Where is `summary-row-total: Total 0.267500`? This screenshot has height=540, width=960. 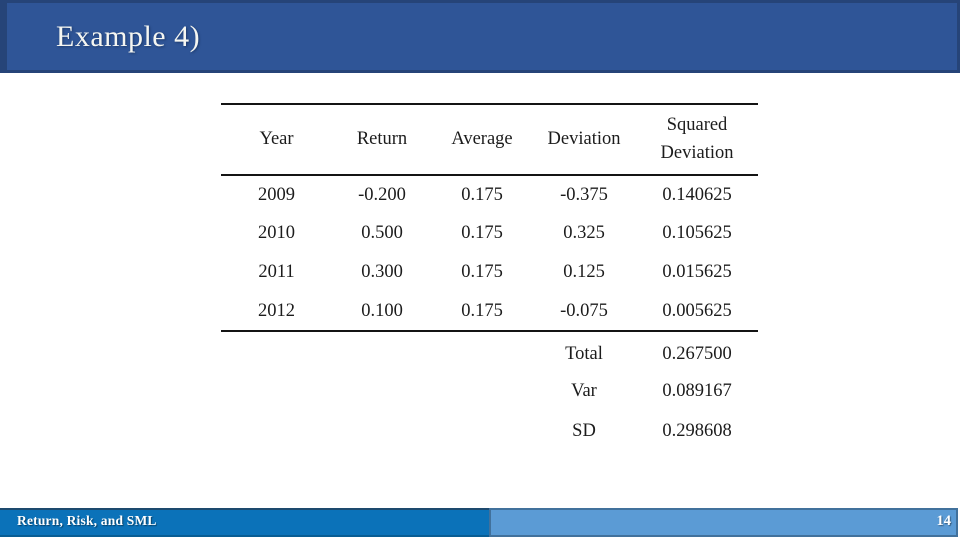
summary-row-total: Total 0.267500 is located at coordinates (489, 351).